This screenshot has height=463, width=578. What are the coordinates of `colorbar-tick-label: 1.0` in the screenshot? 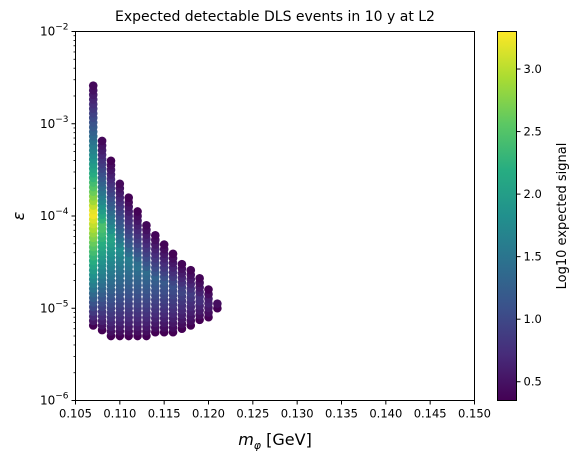 It's located at (533, 319).